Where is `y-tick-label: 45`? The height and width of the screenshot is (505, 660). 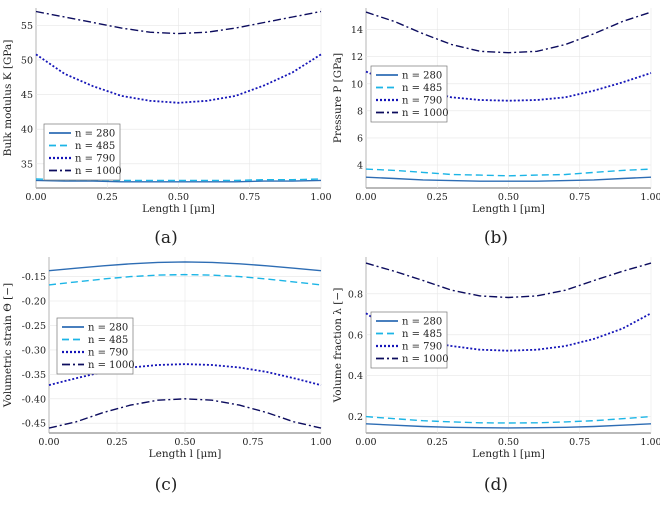 y-tick-label: 45 is located at coordinates (27, 95).